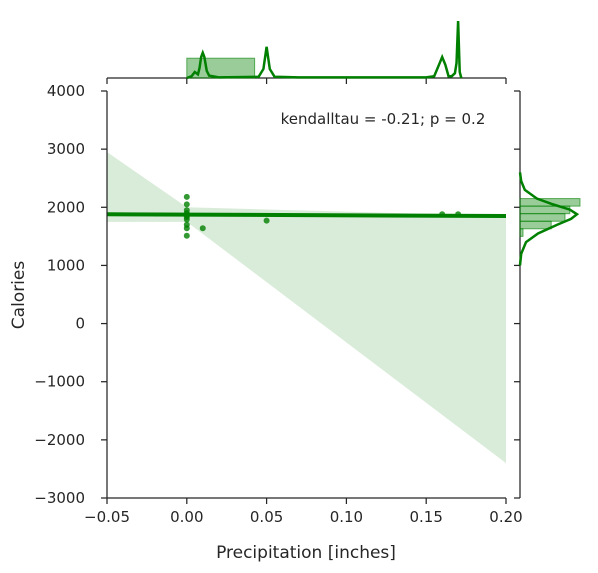 The image size is (598, 573). I want to click on regression-line, so click(306, 215).